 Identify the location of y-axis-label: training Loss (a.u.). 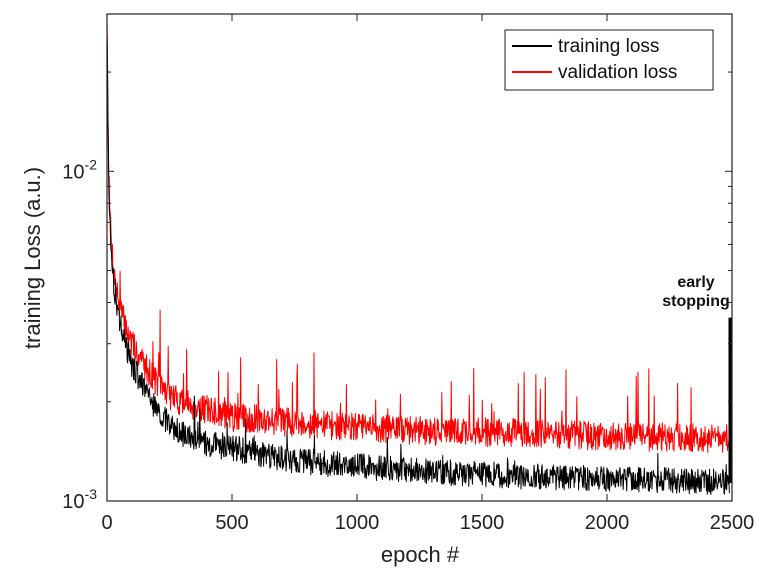
(32, 258).